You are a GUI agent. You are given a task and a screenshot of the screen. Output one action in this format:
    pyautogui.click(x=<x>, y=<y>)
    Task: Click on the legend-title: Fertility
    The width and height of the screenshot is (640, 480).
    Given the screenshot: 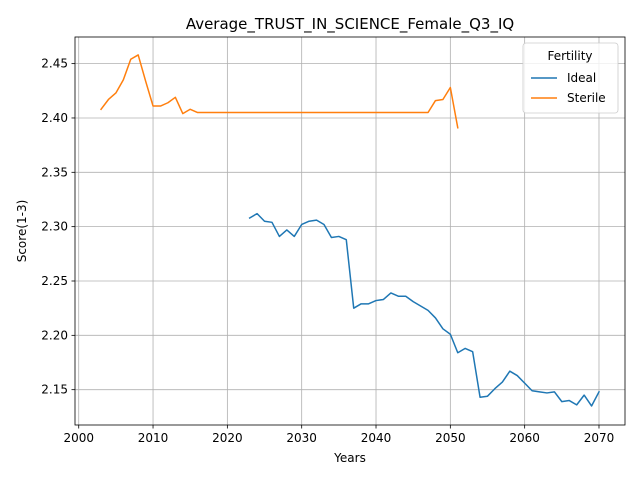 What is the action you would take?
    pyautogui.click(x=569, y=56)
    